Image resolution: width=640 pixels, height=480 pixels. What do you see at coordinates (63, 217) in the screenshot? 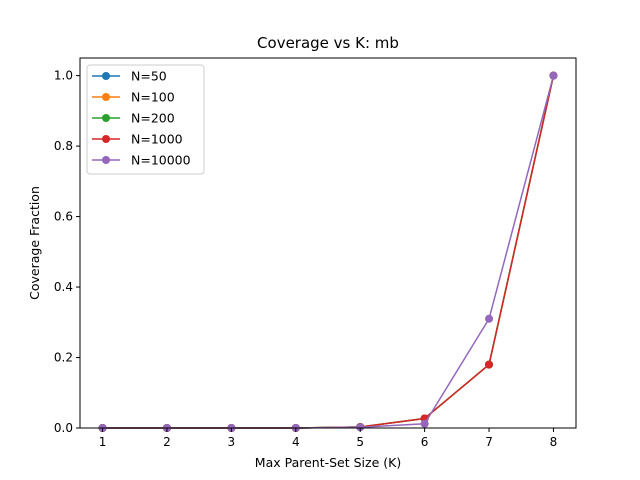
I see `y-tick-label: 0.6` at bounding box center [63, 217].